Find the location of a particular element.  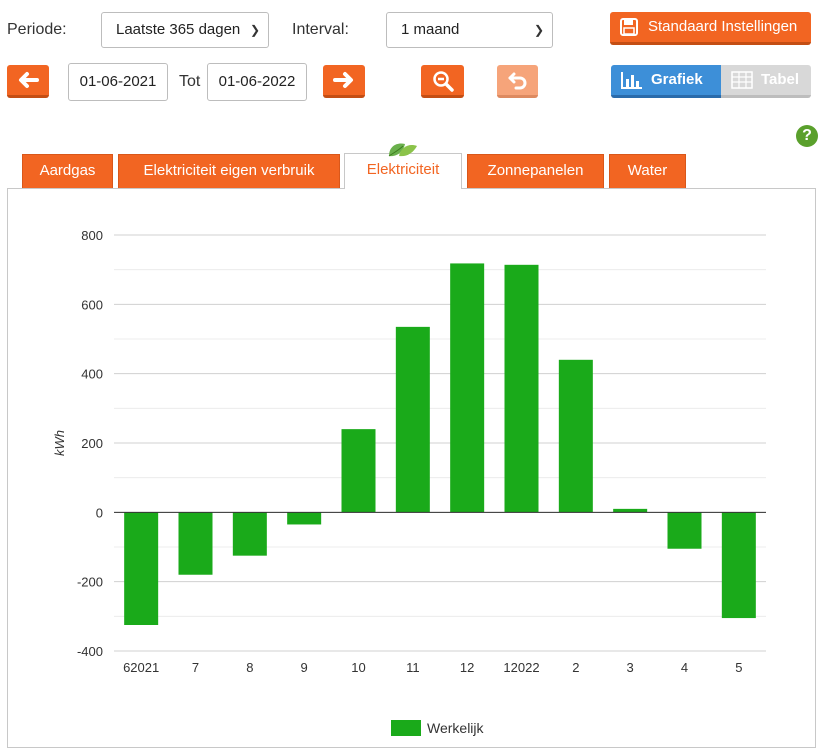

reset-zoom-button is located at coordinates (517, 81).